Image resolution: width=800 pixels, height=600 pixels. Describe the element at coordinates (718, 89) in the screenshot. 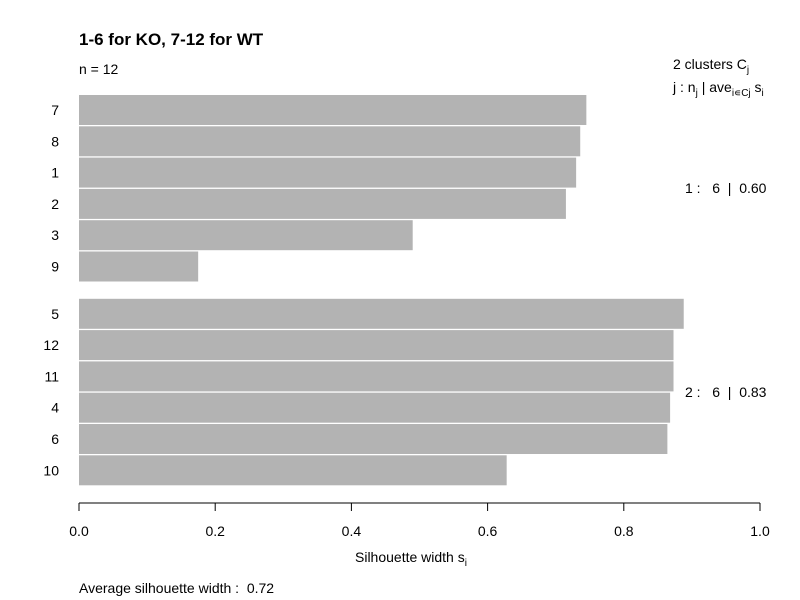

I see `legend-header: j : nj | avei∊Cj si` at that location.